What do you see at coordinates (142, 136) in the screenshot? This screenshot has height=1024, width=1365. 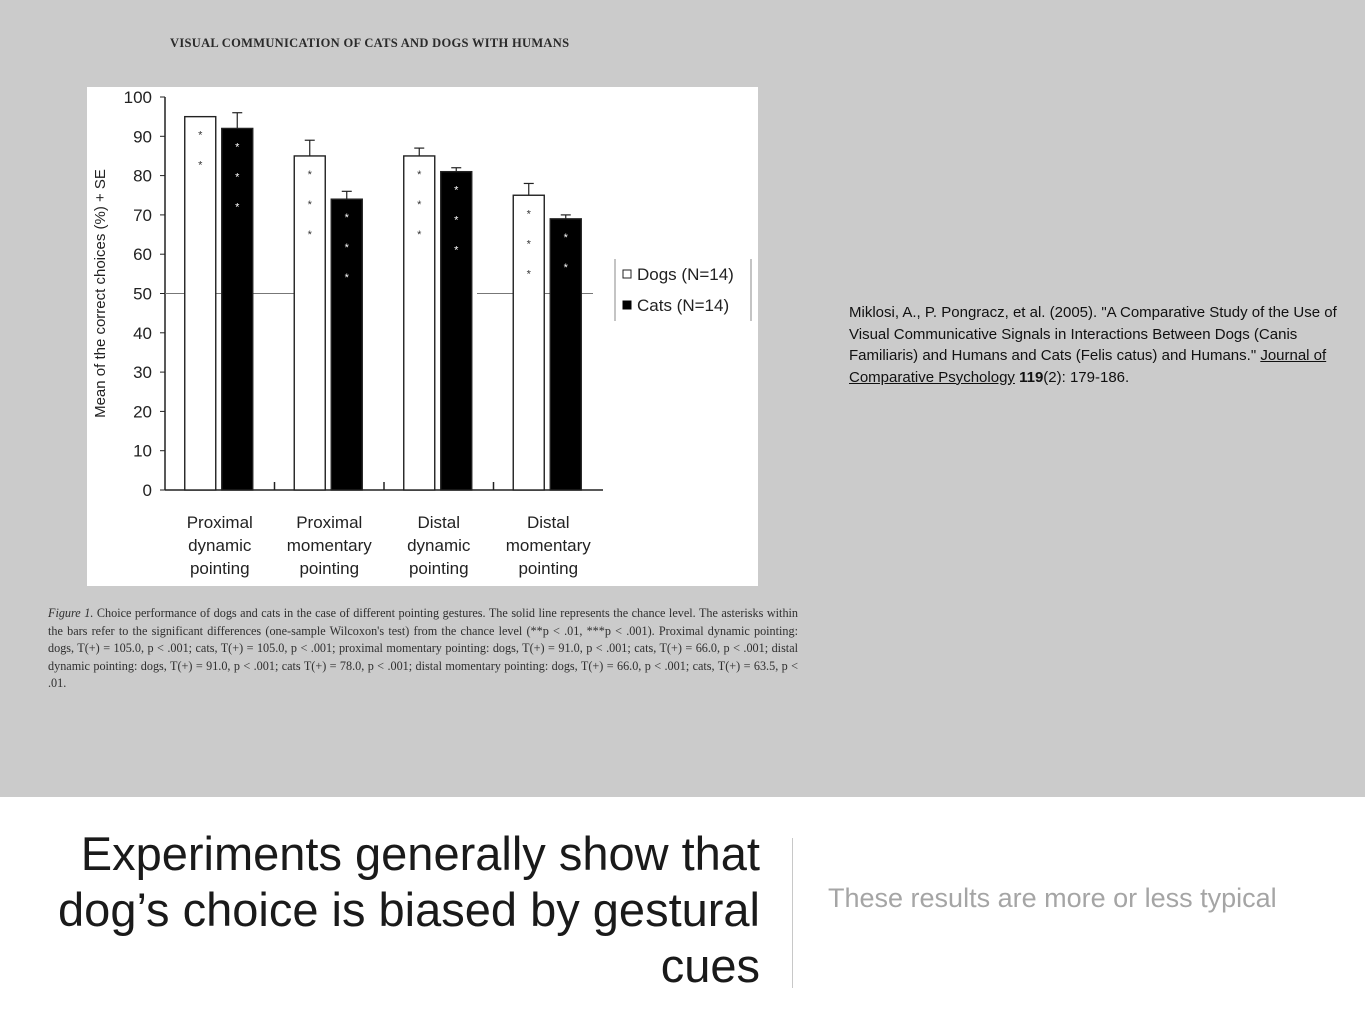 I see `y-tick-label: 90` at bounding box center [142, 136].